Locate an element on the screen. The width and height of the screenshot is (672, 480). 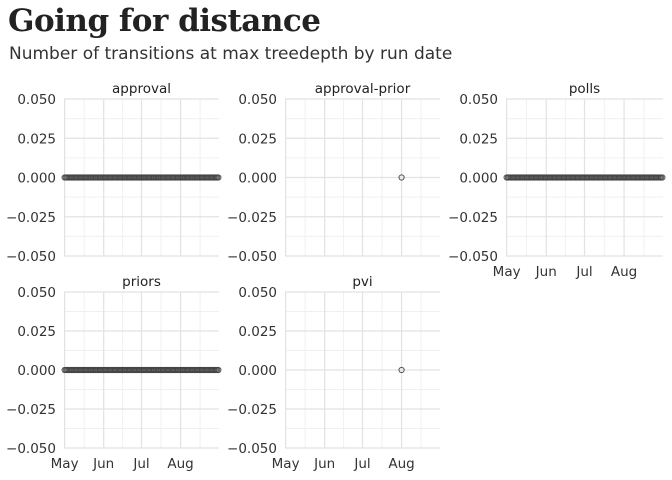
panel-title: polls is located at coordinates (584, 89).